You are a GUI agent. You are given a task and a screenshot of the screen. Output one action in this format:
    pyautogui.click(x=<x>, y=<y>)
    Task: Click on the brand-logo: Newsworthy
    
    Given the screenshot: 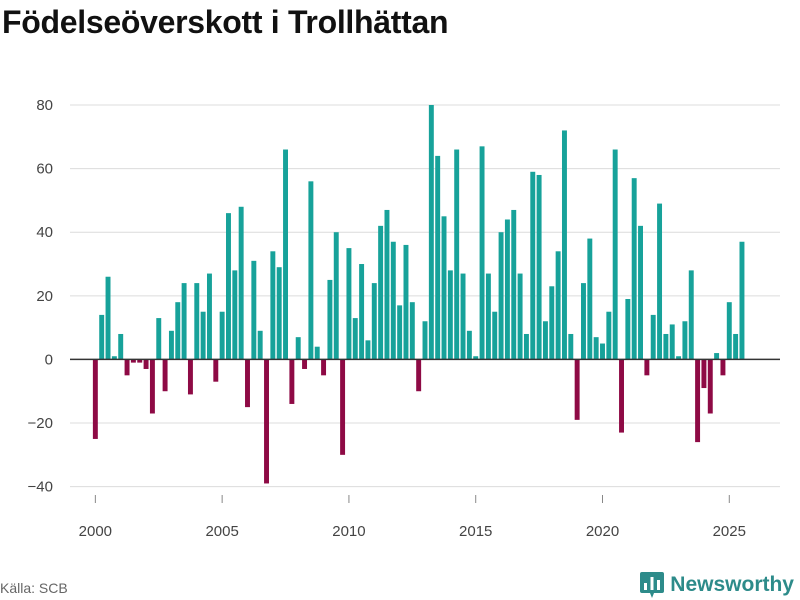 What is the action you would take?
    pyautogui.click(x=717, y=585)
    